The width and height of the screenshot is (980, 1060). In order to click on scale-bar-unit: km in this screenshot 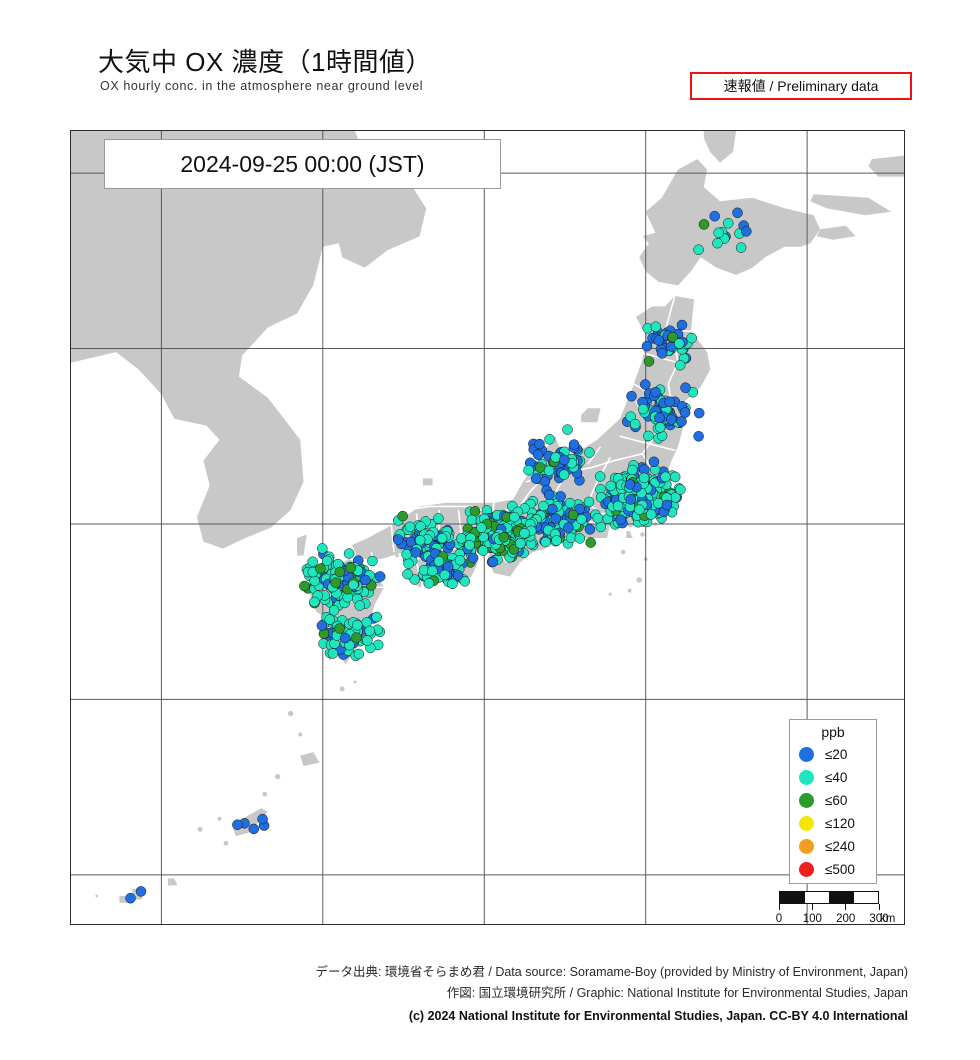, I will do `click(888, 919)`.